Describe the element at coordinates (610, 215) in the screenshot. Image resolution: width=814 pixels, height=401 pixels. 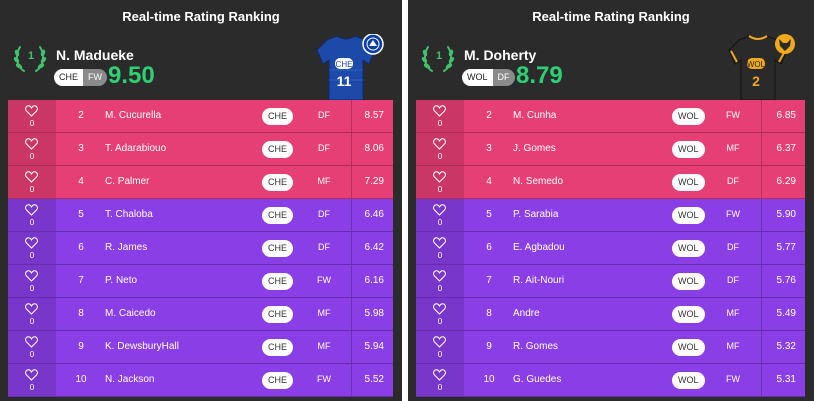
I see `ranking-row: 0 5 P. Sarabia WOL FW 5.90` at that location.